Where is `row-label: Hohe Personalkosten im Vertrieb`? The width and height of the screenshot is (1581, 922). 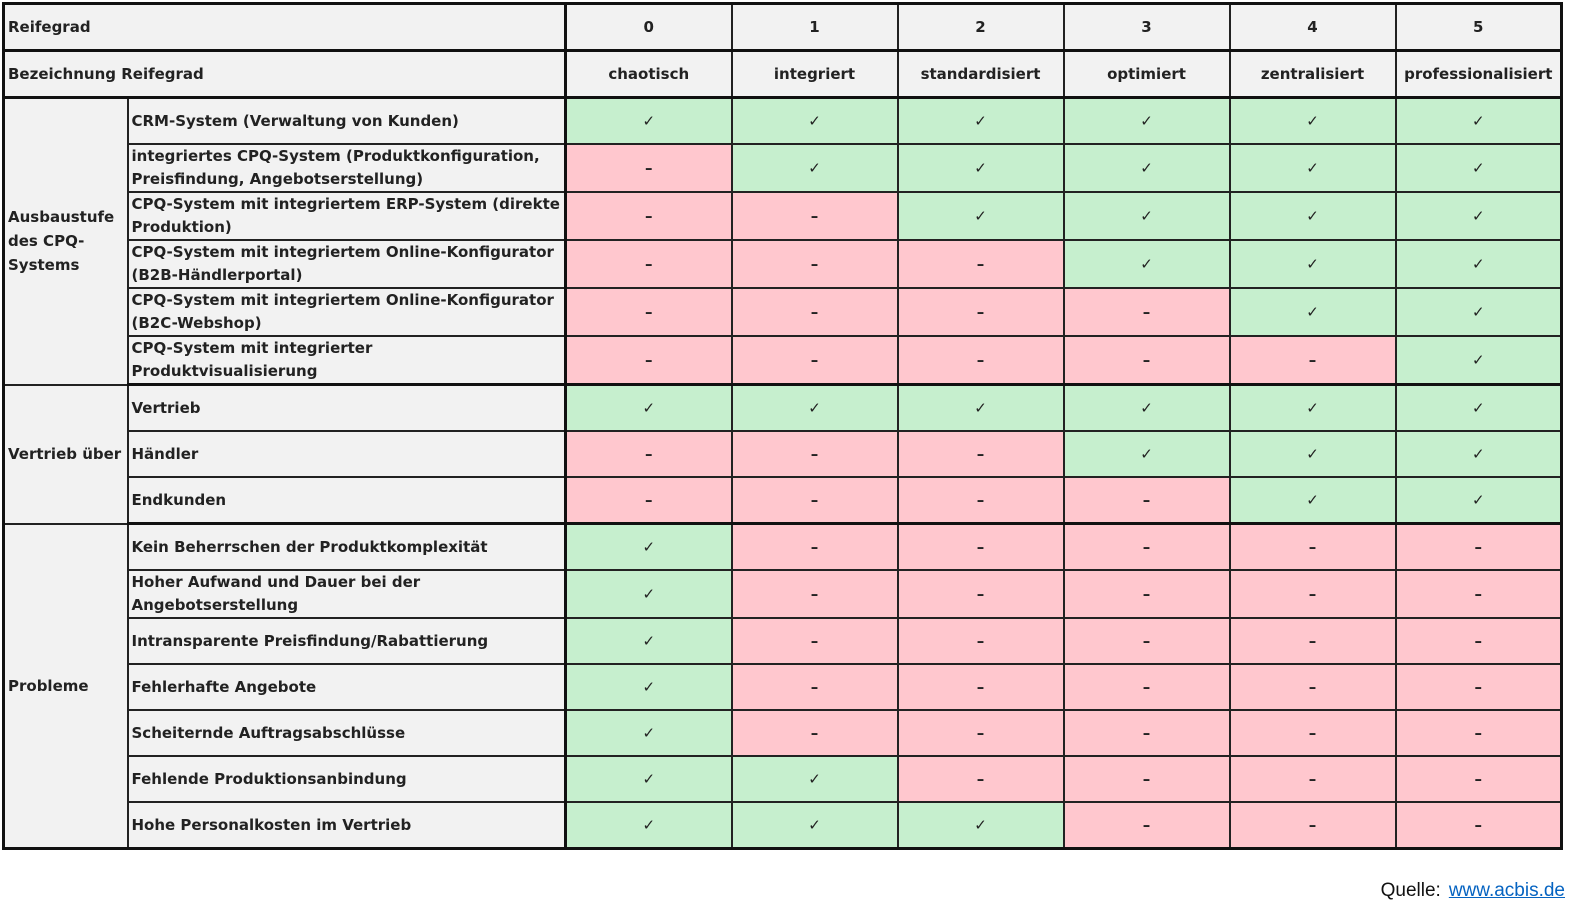
row-label: Hohe Personalkosten im Vertrieb is located at coordinates (346, 825).